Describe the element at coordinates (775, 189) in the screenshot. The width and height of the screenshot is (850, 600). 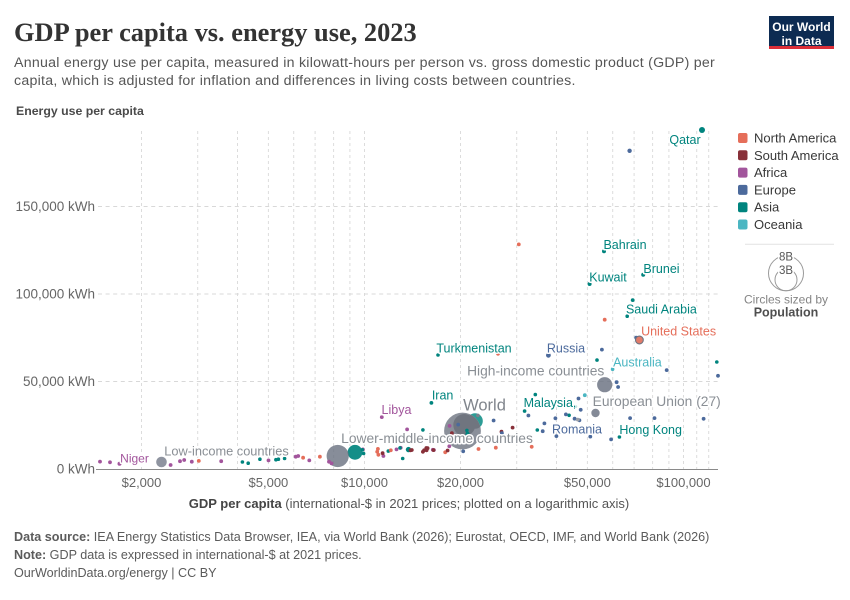
I see `svg-text: Europe` at that location.